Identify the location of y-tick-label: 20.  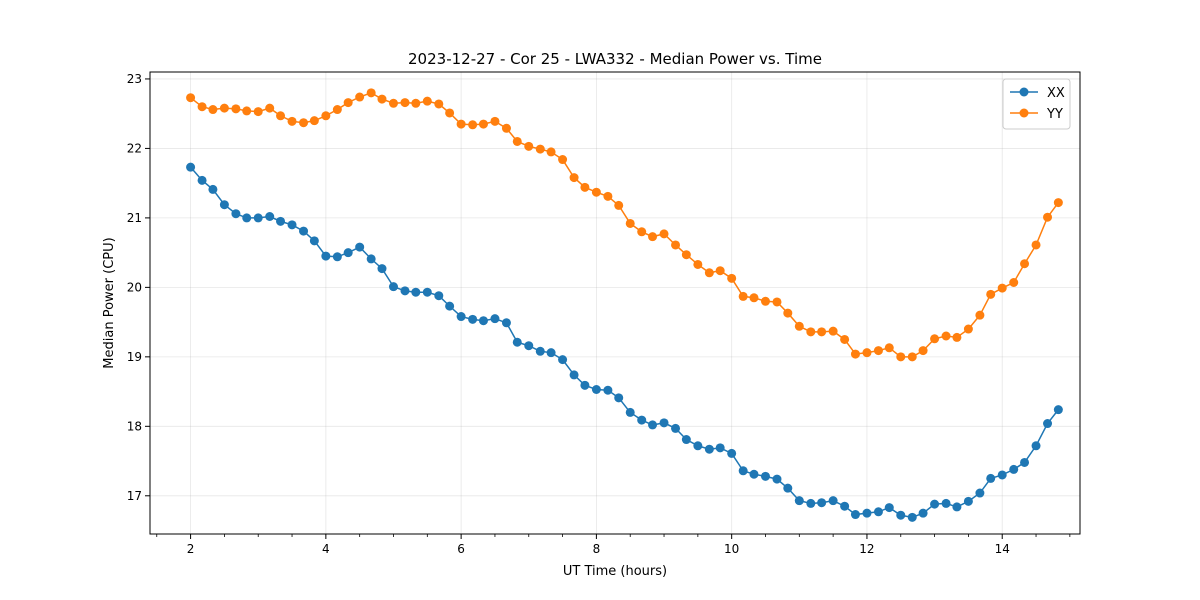
(134, 287).